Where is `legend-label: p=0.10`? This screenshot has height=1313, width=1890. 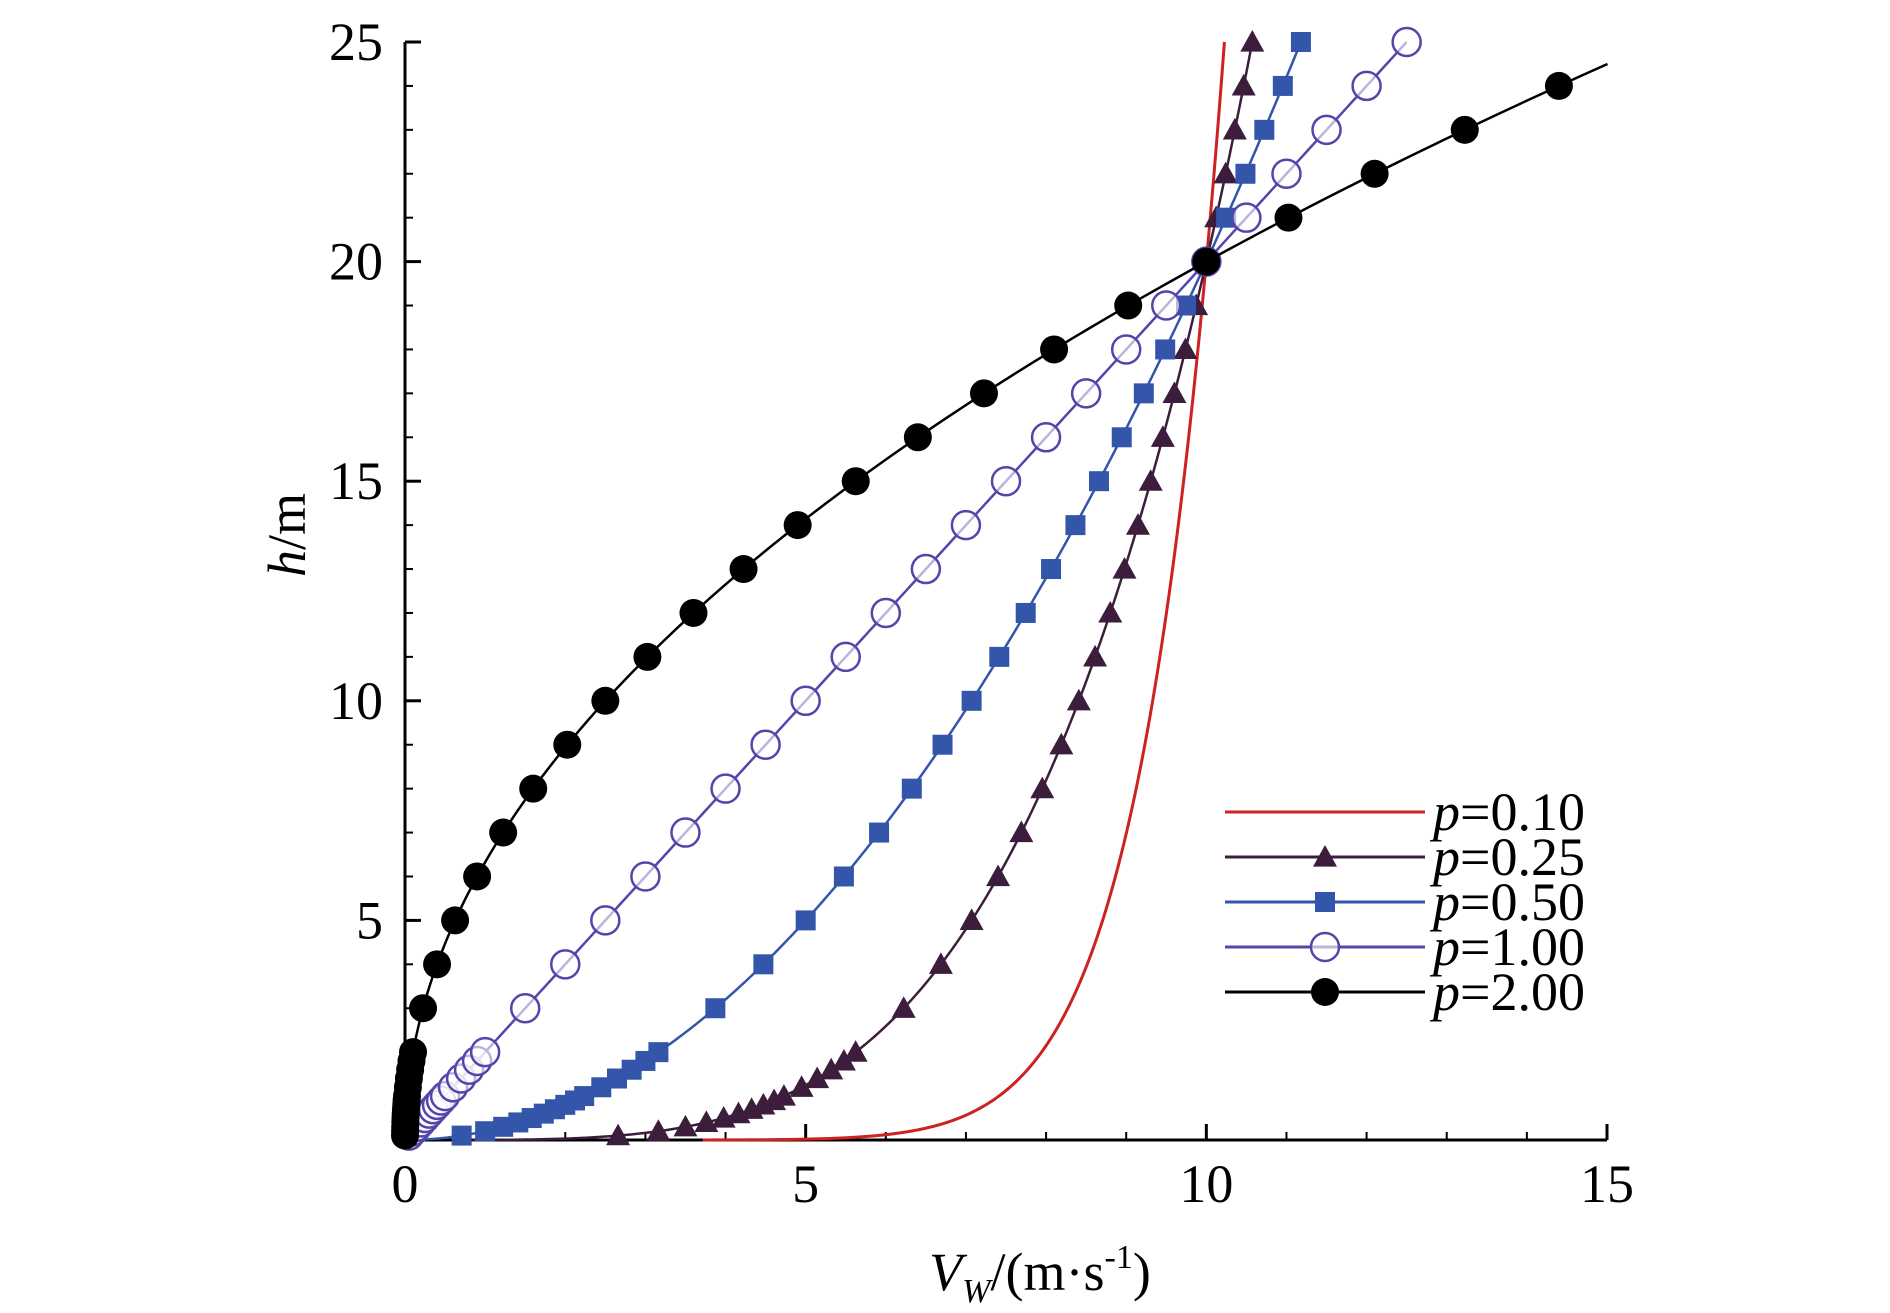
legend-label: p=0.10 is located at coordinates (1507, 812).